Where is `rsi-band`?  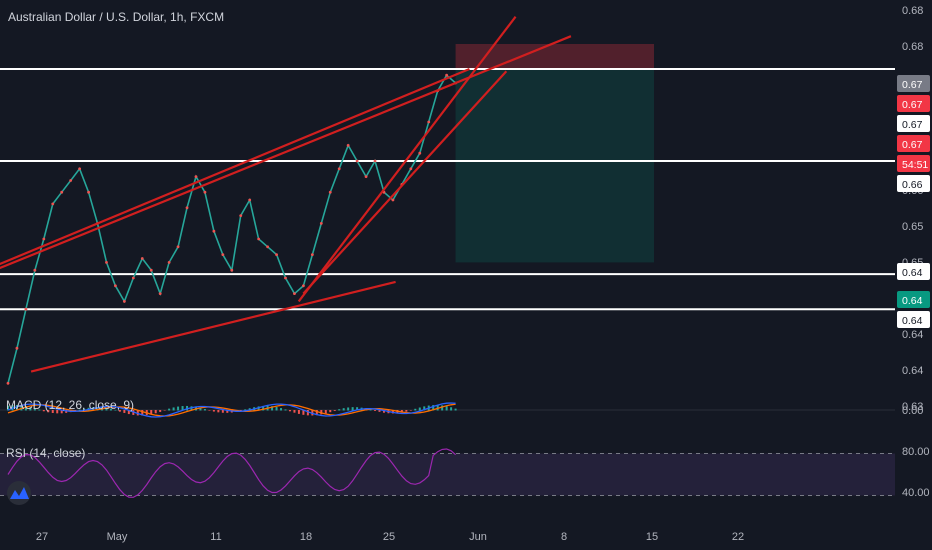 rsi-band is located at coordinates (447, 474).